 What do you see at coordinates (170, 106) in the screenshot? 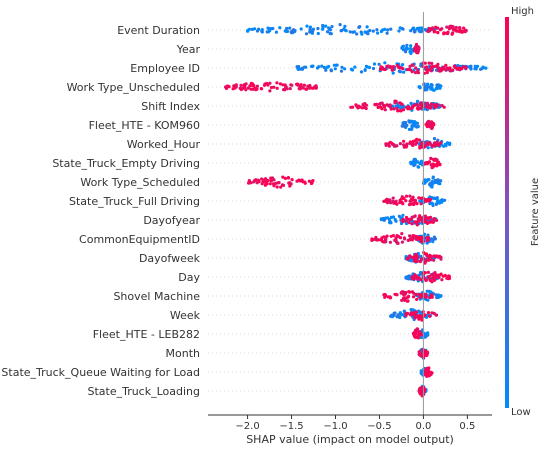
I see `feature-label: Shift Index` at bounding box center [170, 106].